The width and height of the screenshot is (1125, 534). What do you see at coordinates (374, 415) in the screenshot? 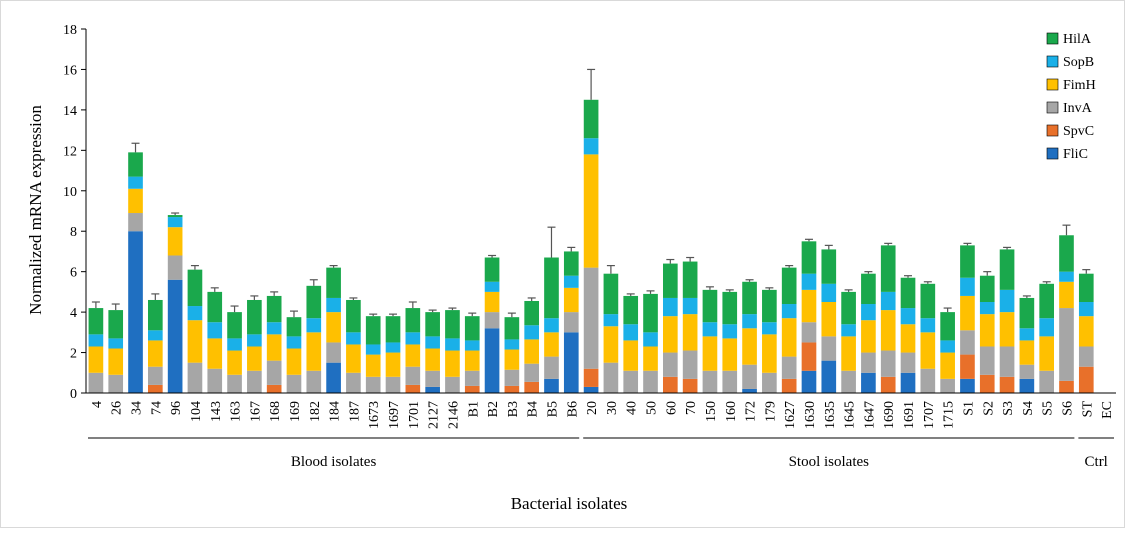
I see `x-tick-label-1673: 1673` at bounding box center [374, 415].